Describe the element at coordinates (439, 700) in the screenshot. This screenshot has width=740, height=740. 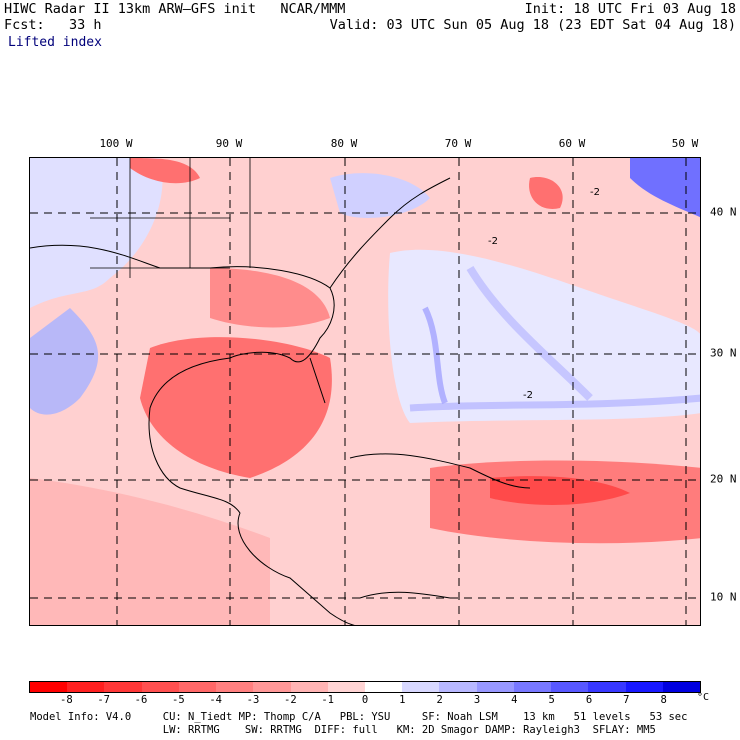
I see `colorbar-tick-label: 2` at that location.